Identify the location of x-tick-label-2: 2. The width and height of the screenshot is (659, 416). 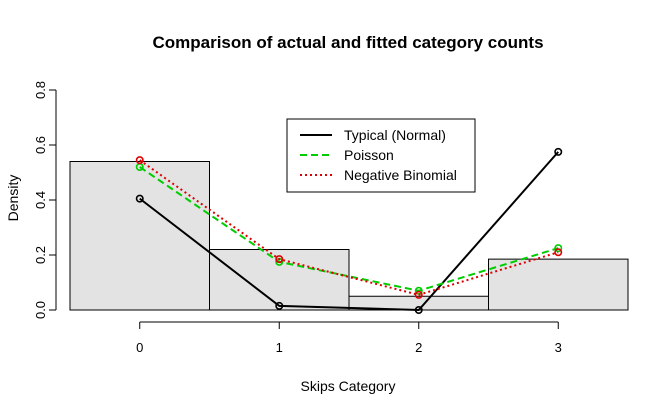
(418, 347).